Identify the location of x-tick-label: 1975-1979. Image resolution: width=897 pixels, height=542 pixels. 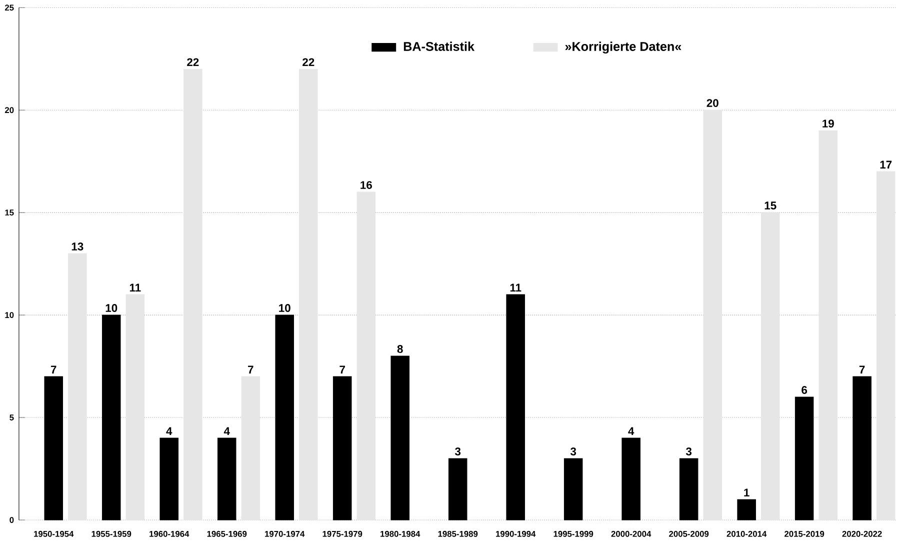
(342, 534).